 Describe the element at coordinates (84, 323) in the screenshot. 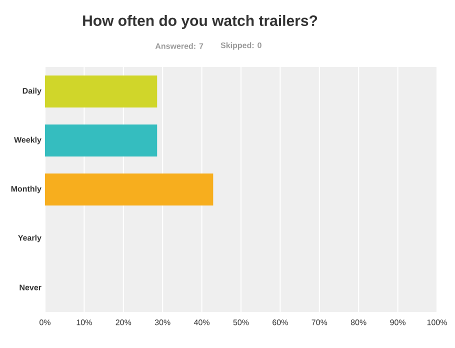

I see `x-tick-label: 10%` at that location.